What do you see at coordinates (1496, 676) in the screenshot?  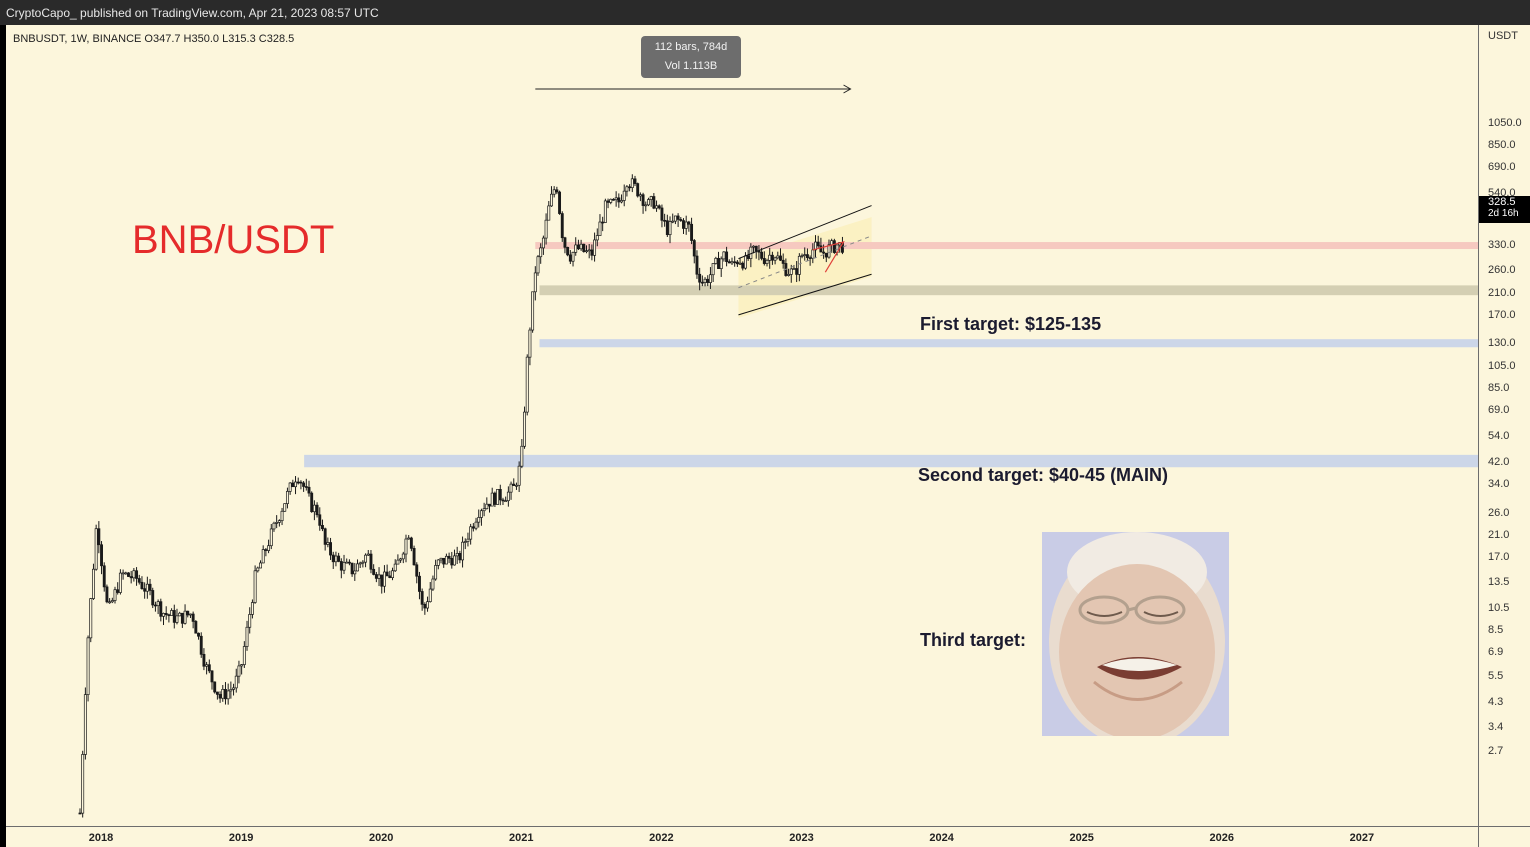 I see `price-tick-label: 5.5` at bounding box center [1496, 676].